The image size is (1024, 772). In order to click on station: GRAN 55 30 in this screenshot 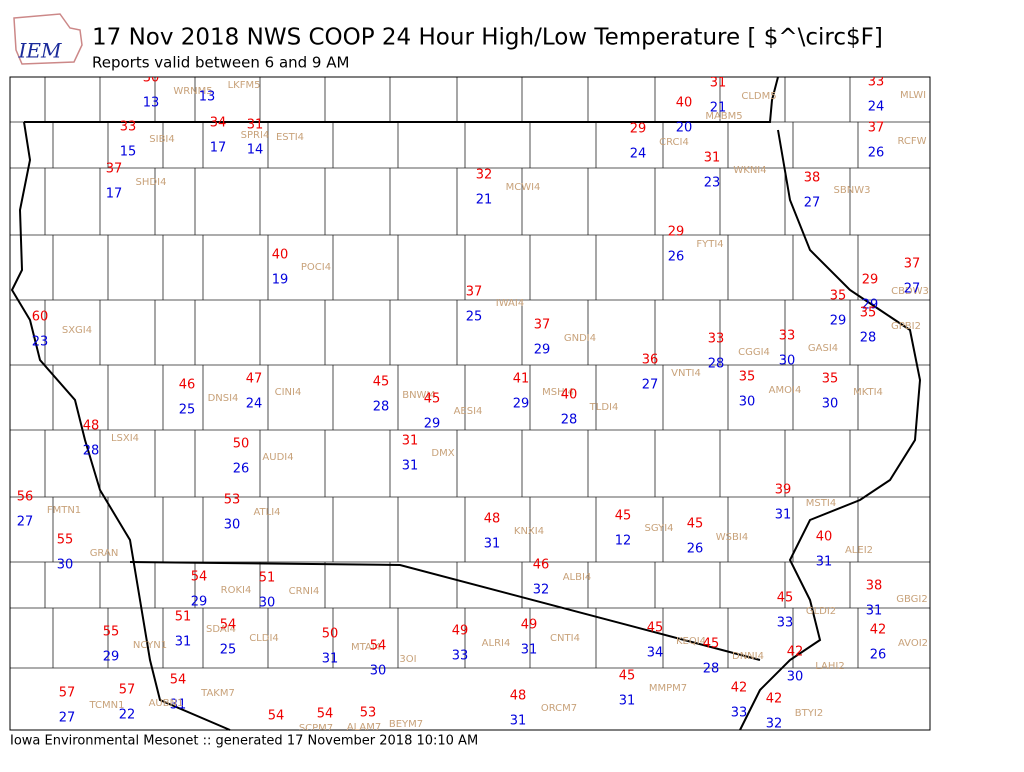, I will do `click(88, 553)`.